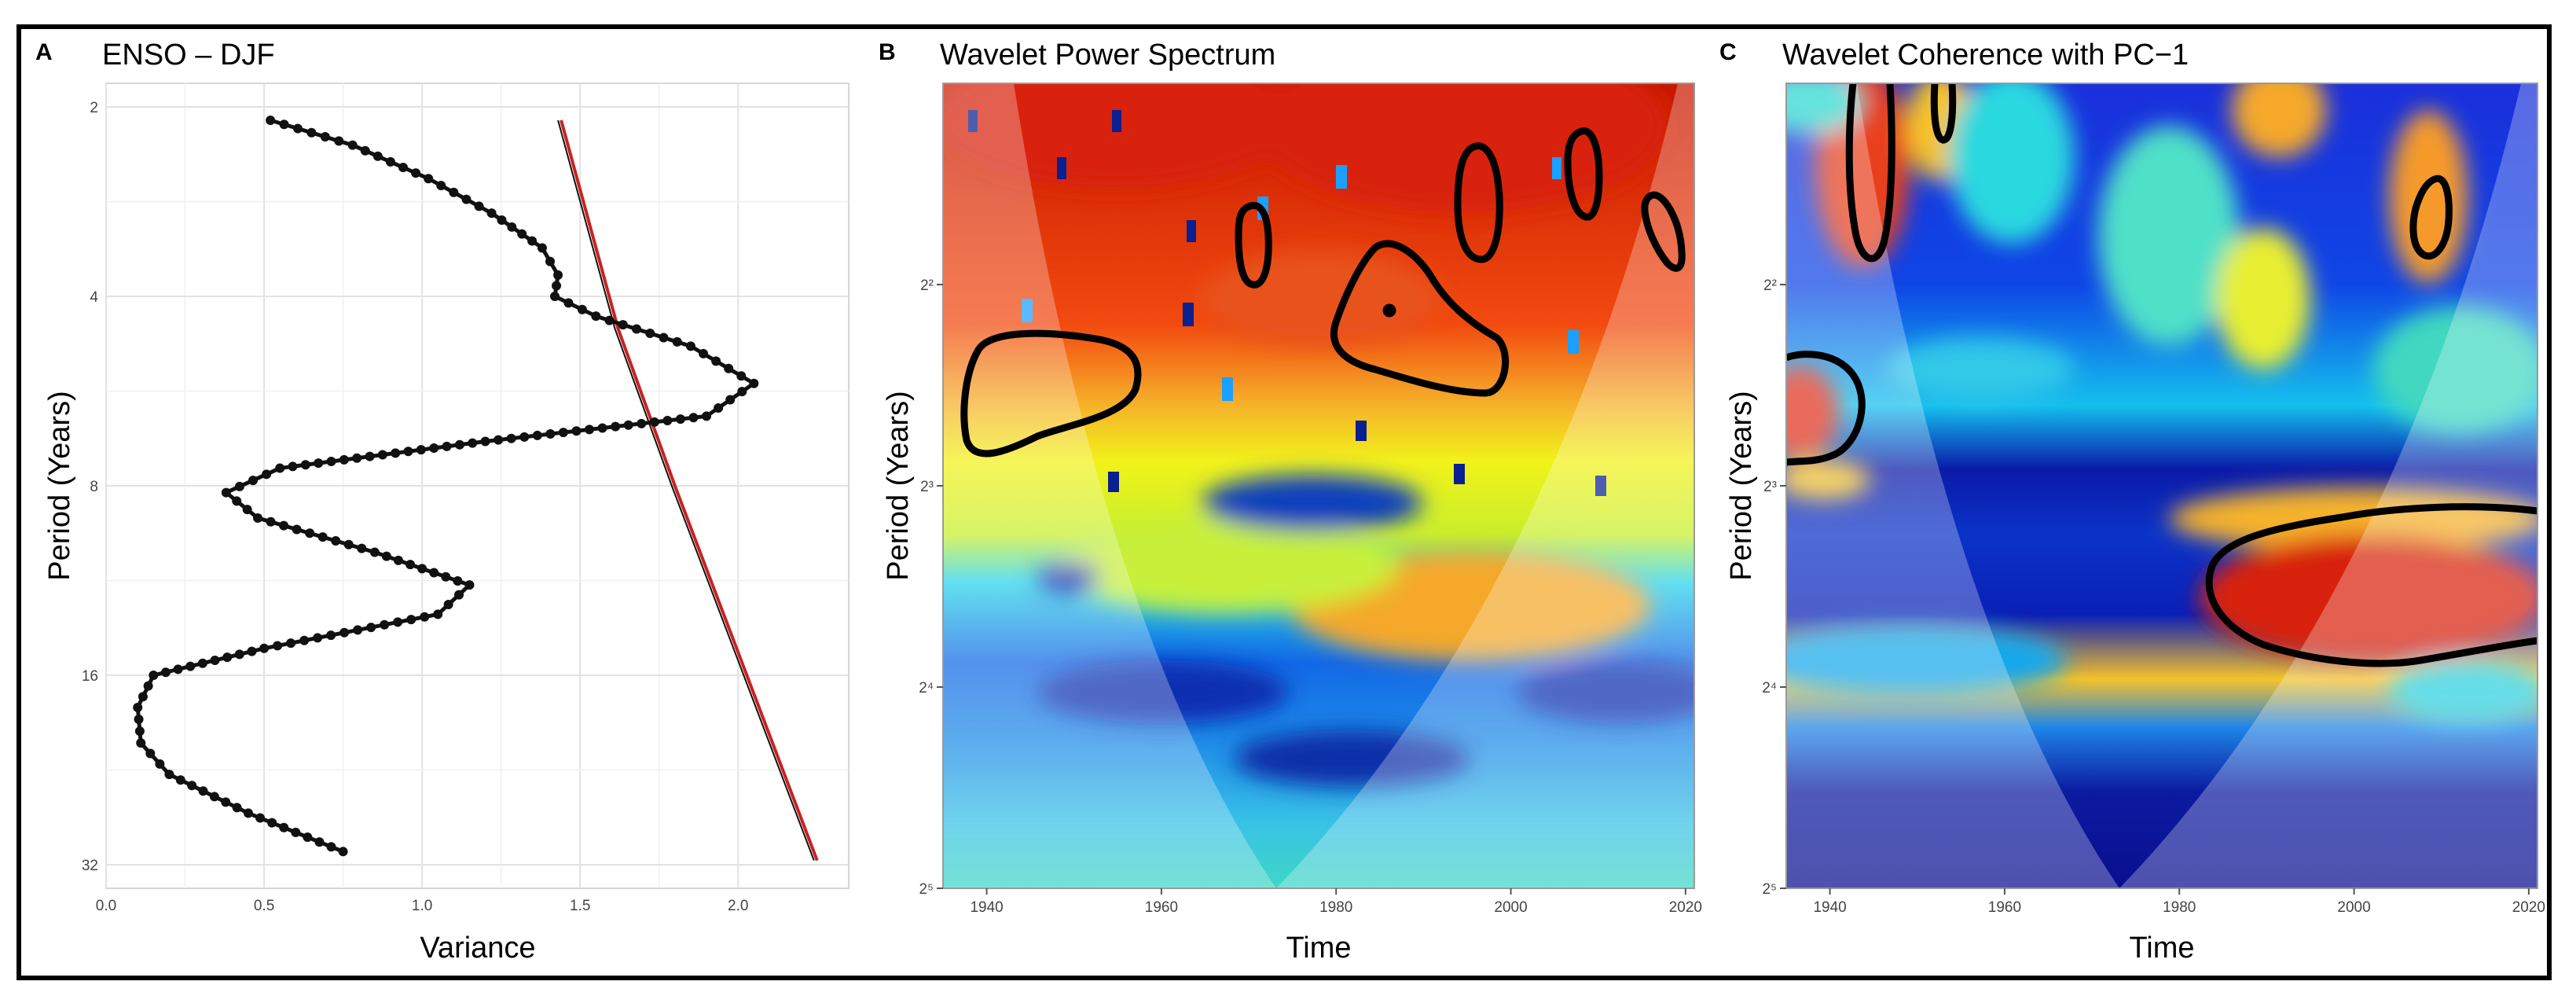  Describe the element at coordinates (580, 906) in the screenshot. I see `x-tick-label: 1.5` at that location.